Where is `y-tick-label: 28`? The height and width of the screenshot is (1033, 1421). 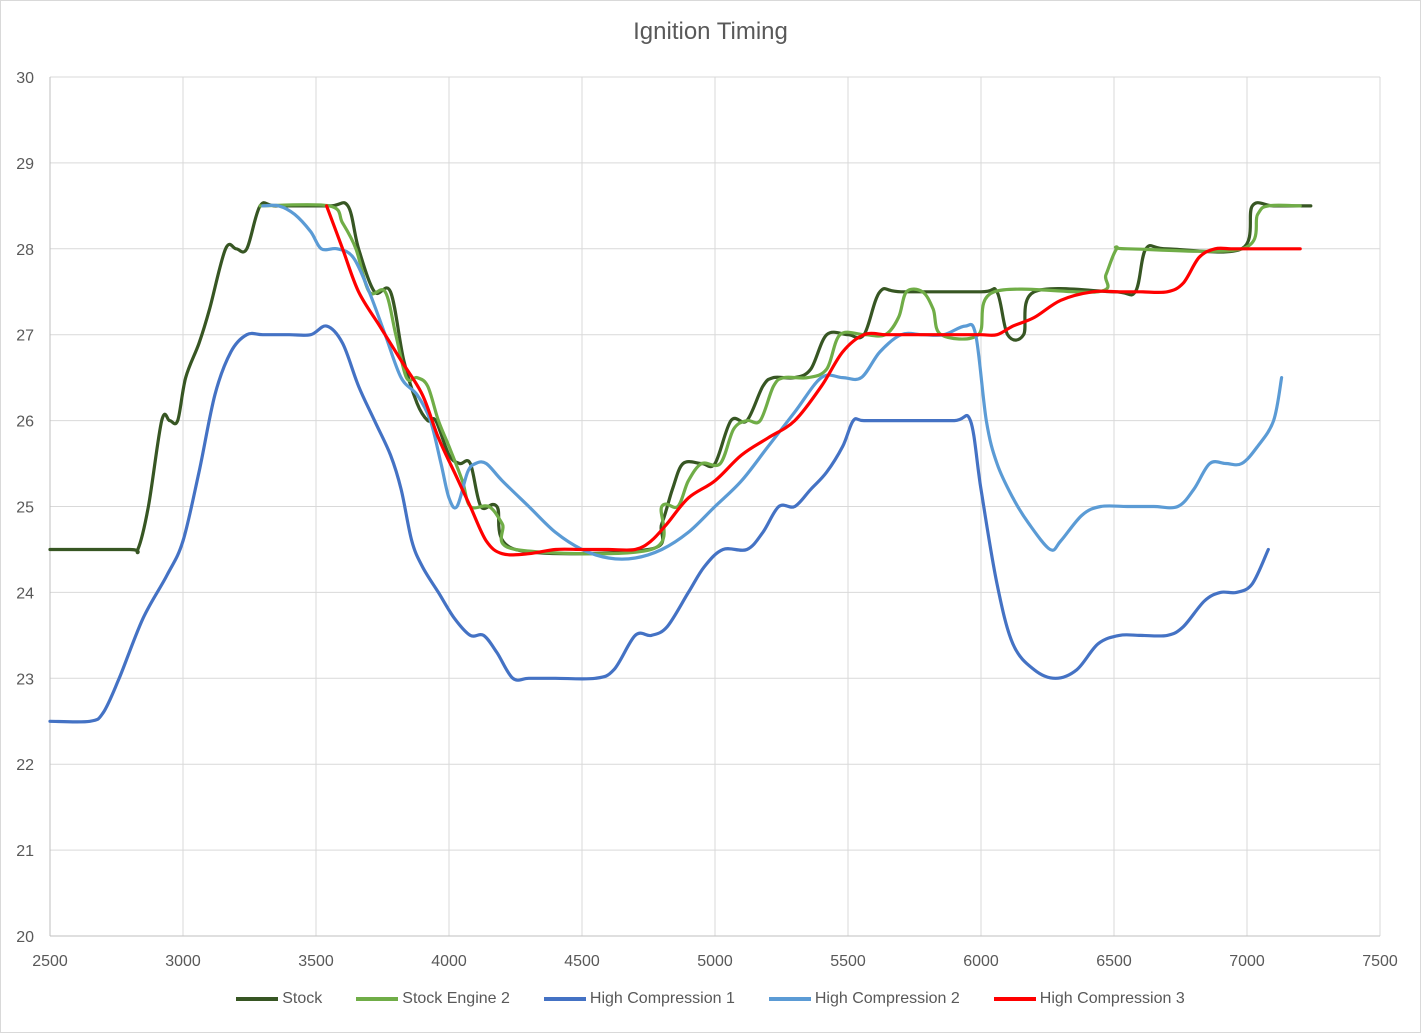
y-tick-label: 28 is located at coordinates (25, 250).